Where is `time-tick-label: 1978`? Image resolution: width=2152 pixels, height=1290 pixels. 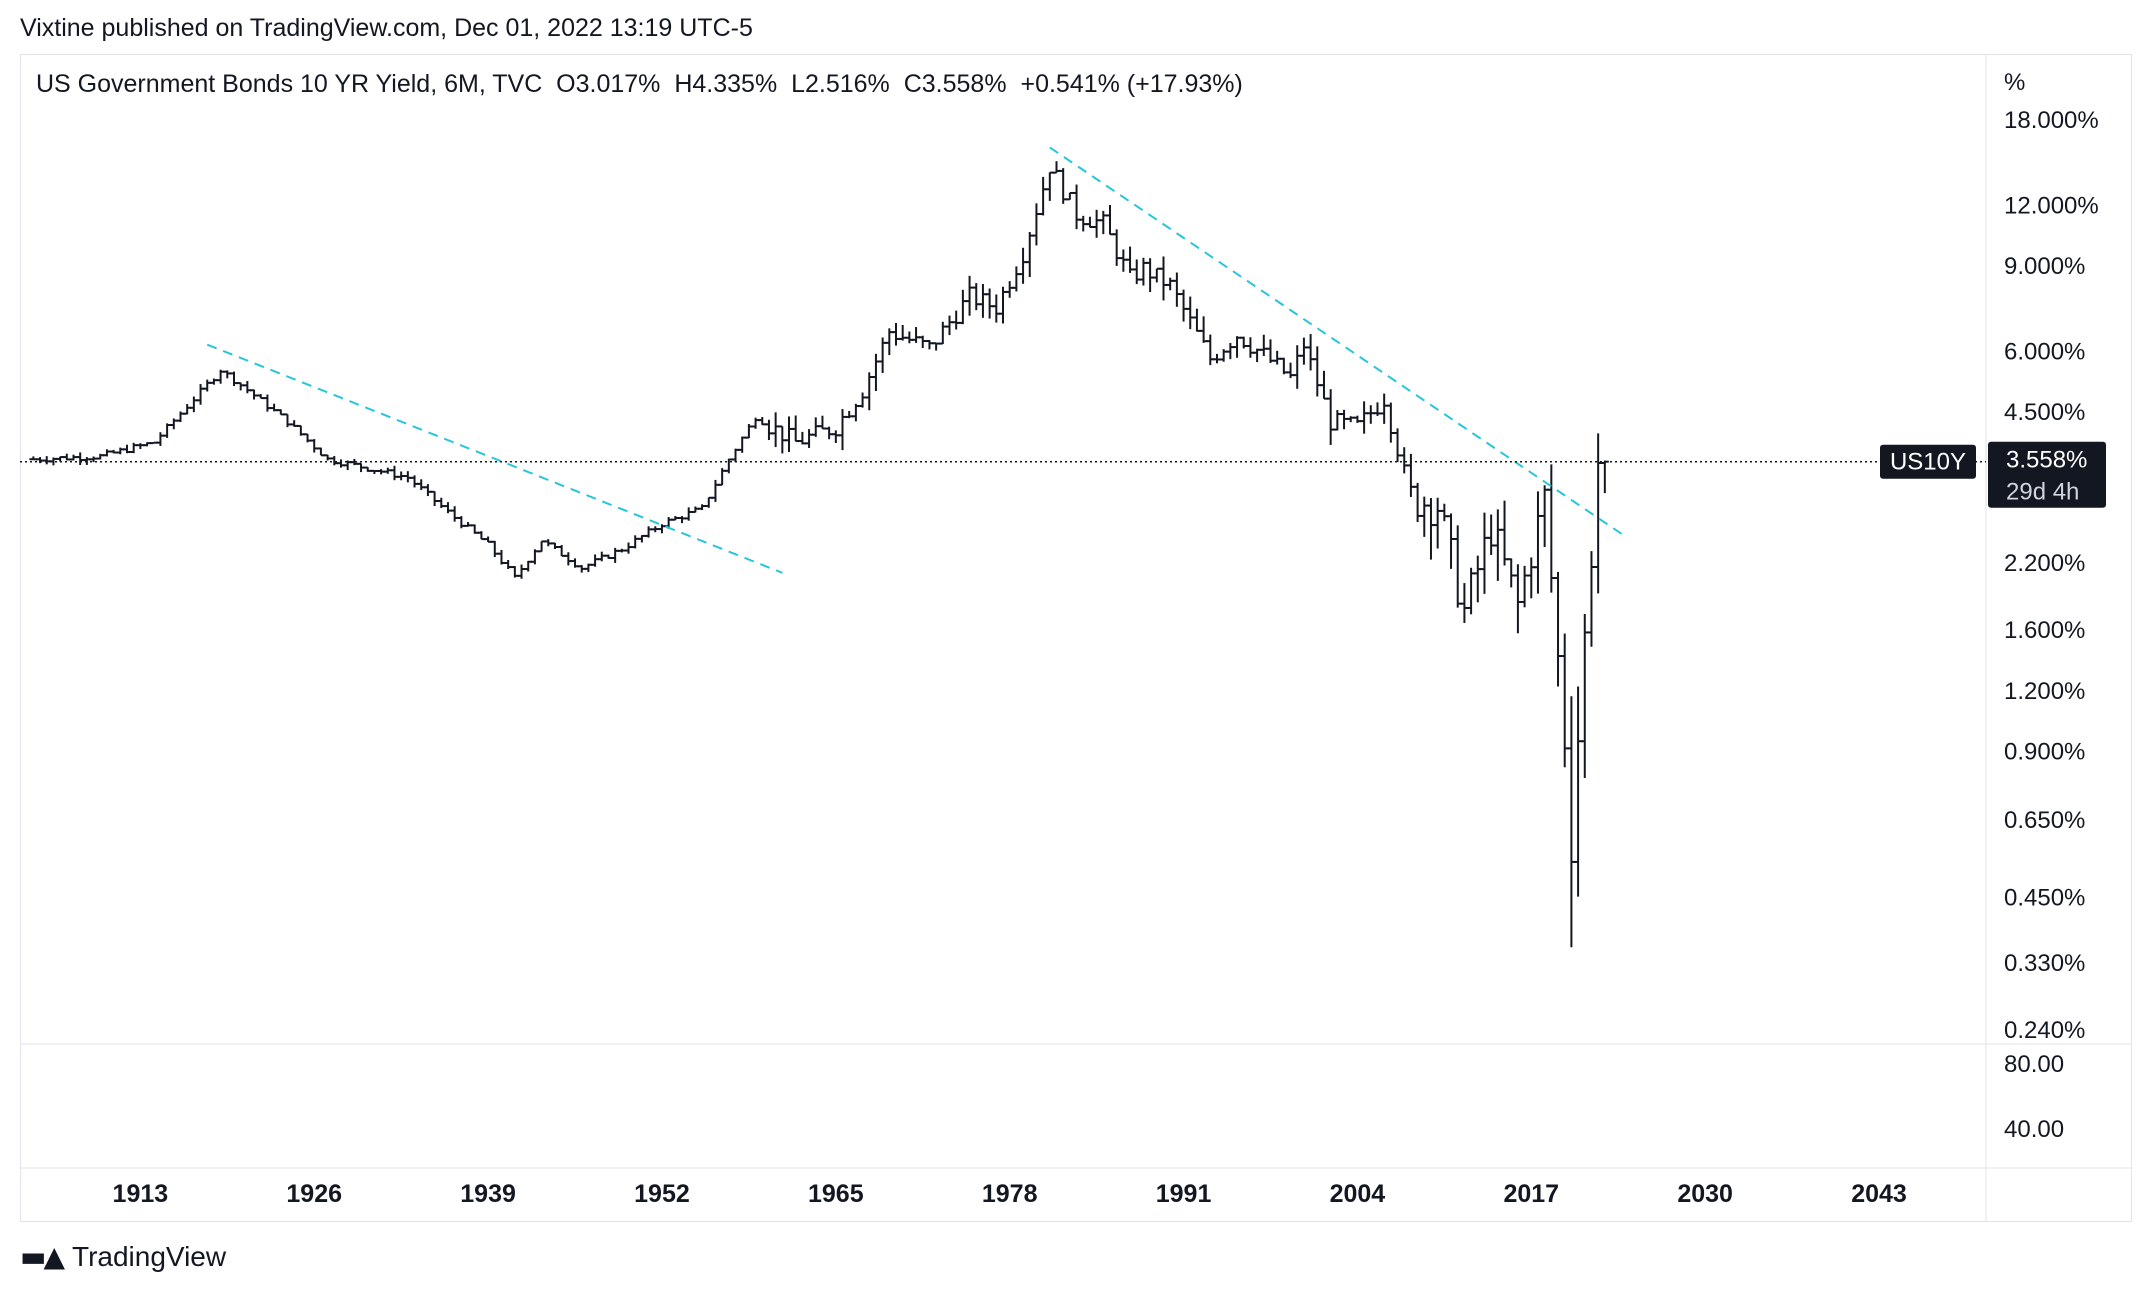 time-tick-label: 1978 is located at coordinates (1010, 1194).